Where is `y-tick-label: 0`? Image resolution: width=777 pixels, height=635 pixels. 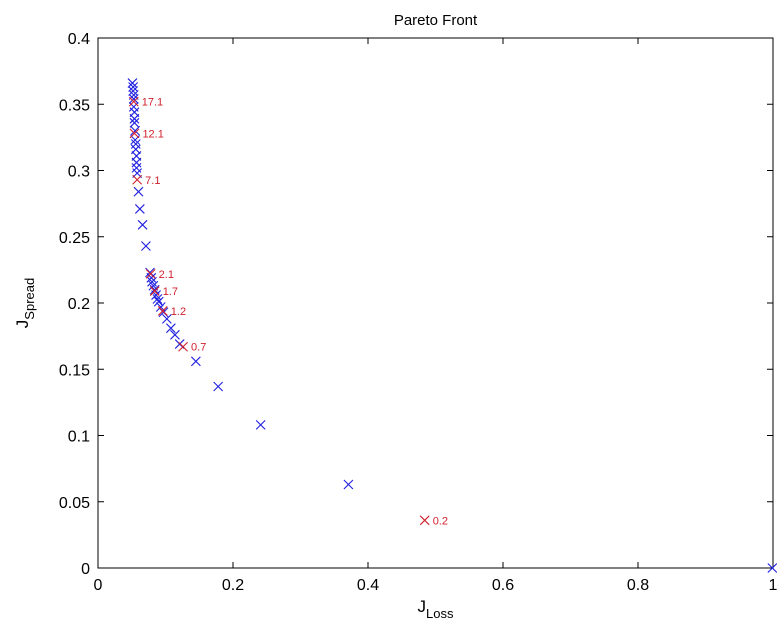 y-tick-label: 0 is located at coordinates (85, 569).